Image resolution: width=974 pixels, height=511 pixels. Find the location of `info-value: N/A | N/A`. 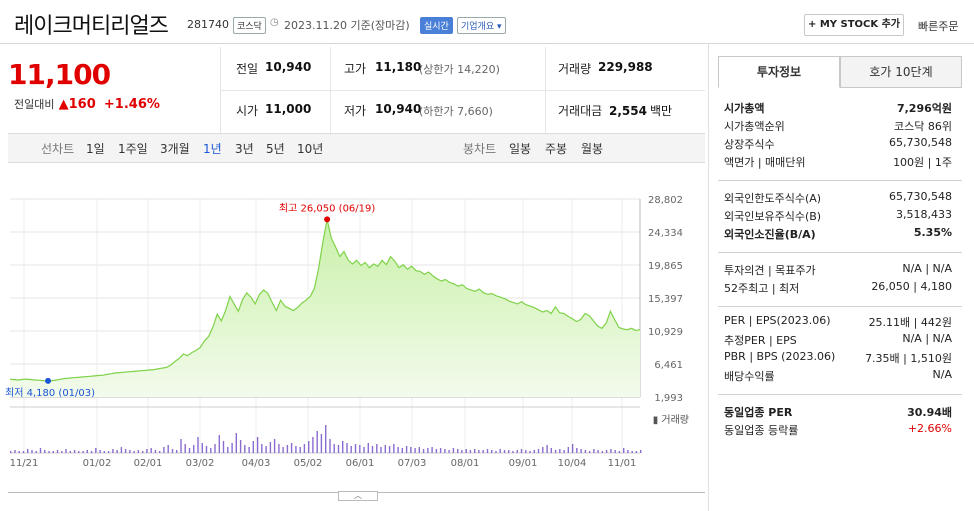

info-value: N/A | N/A is located at coordinates (927, 338).